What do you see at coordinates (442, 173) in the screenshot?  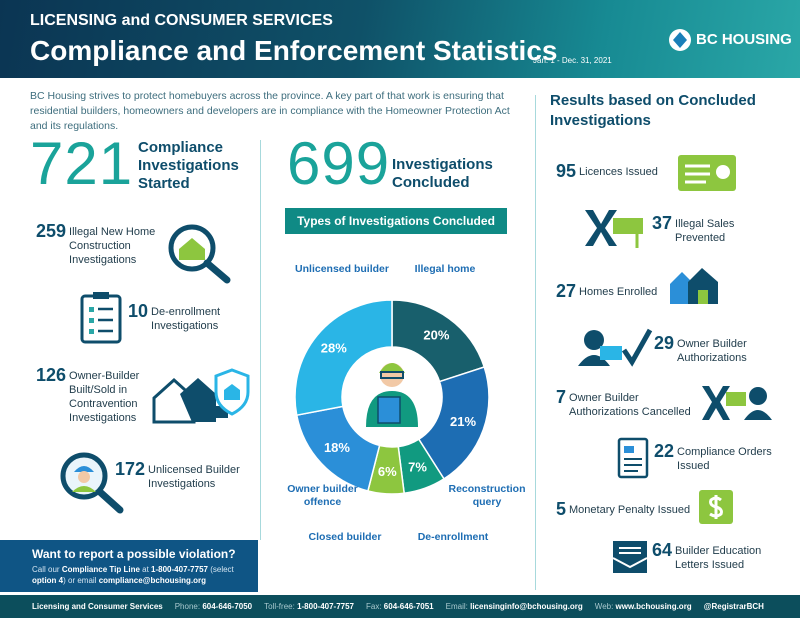 I see `concluded-label: Investigations Concluded` at bounding box center [442, 173].